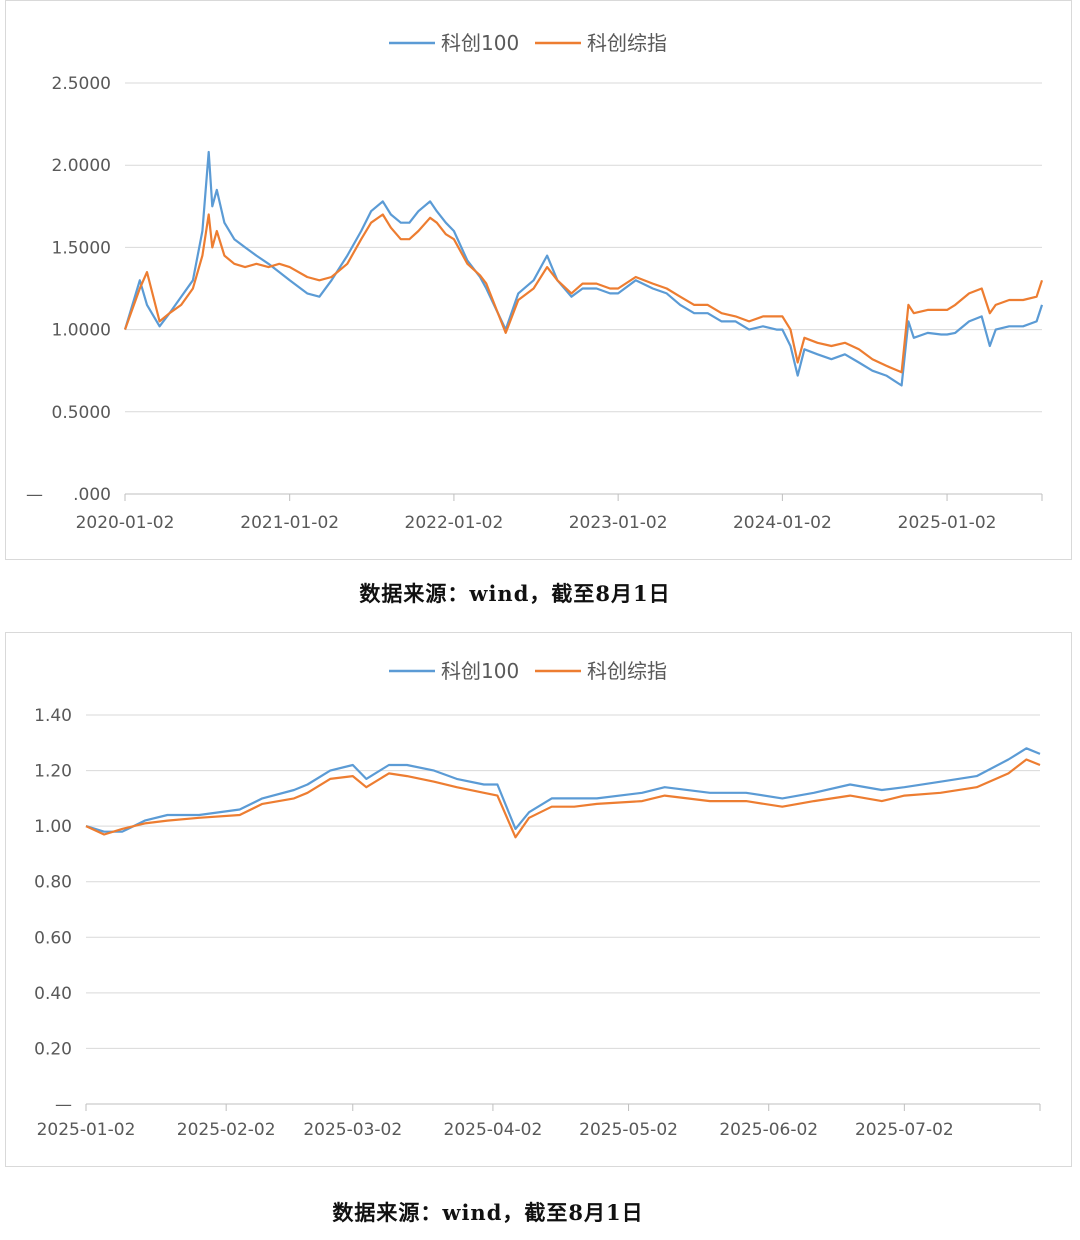 The width and height of the screenshot is (1080, 1240). Describe the element at coordinates (289, 523) in the screenshot. I see `x-tick-label: 2021-01-02` at that location.